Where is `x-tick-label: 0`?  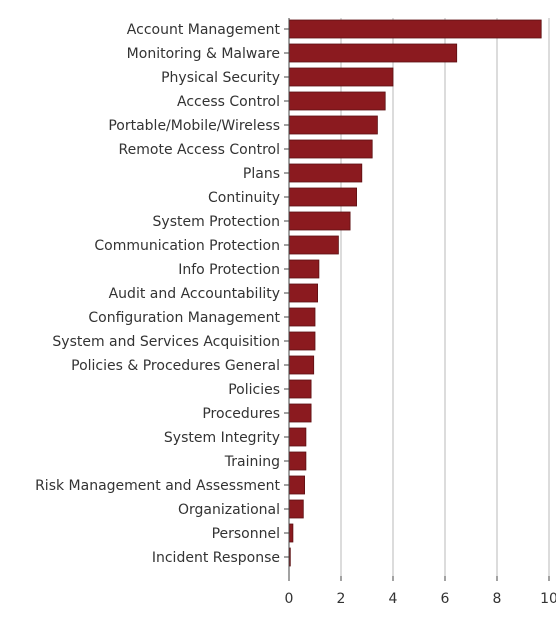
x-tick-label: 0 is located at coordinates (289, 599).